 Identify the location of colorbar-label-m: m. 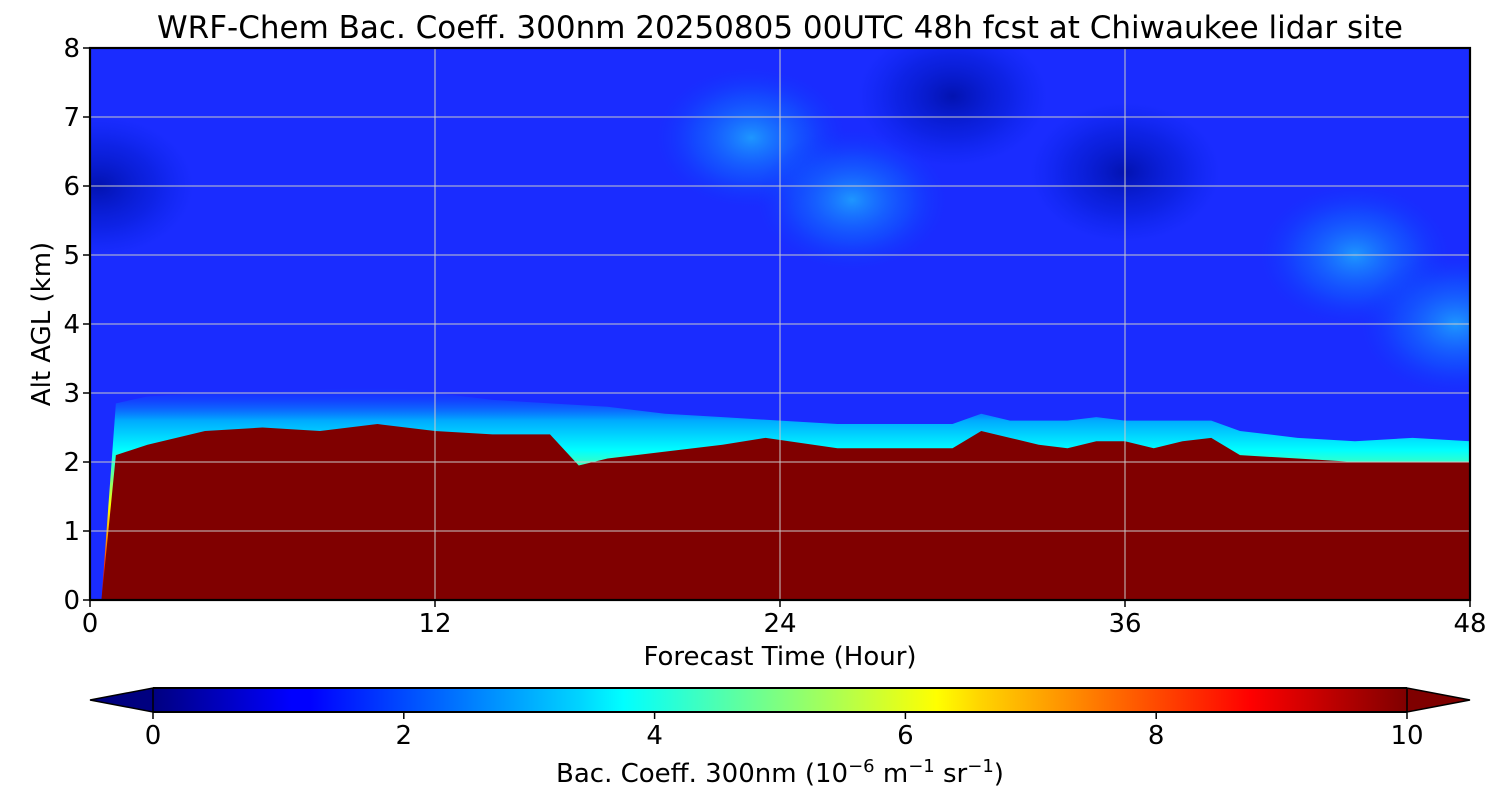
(892, 774).